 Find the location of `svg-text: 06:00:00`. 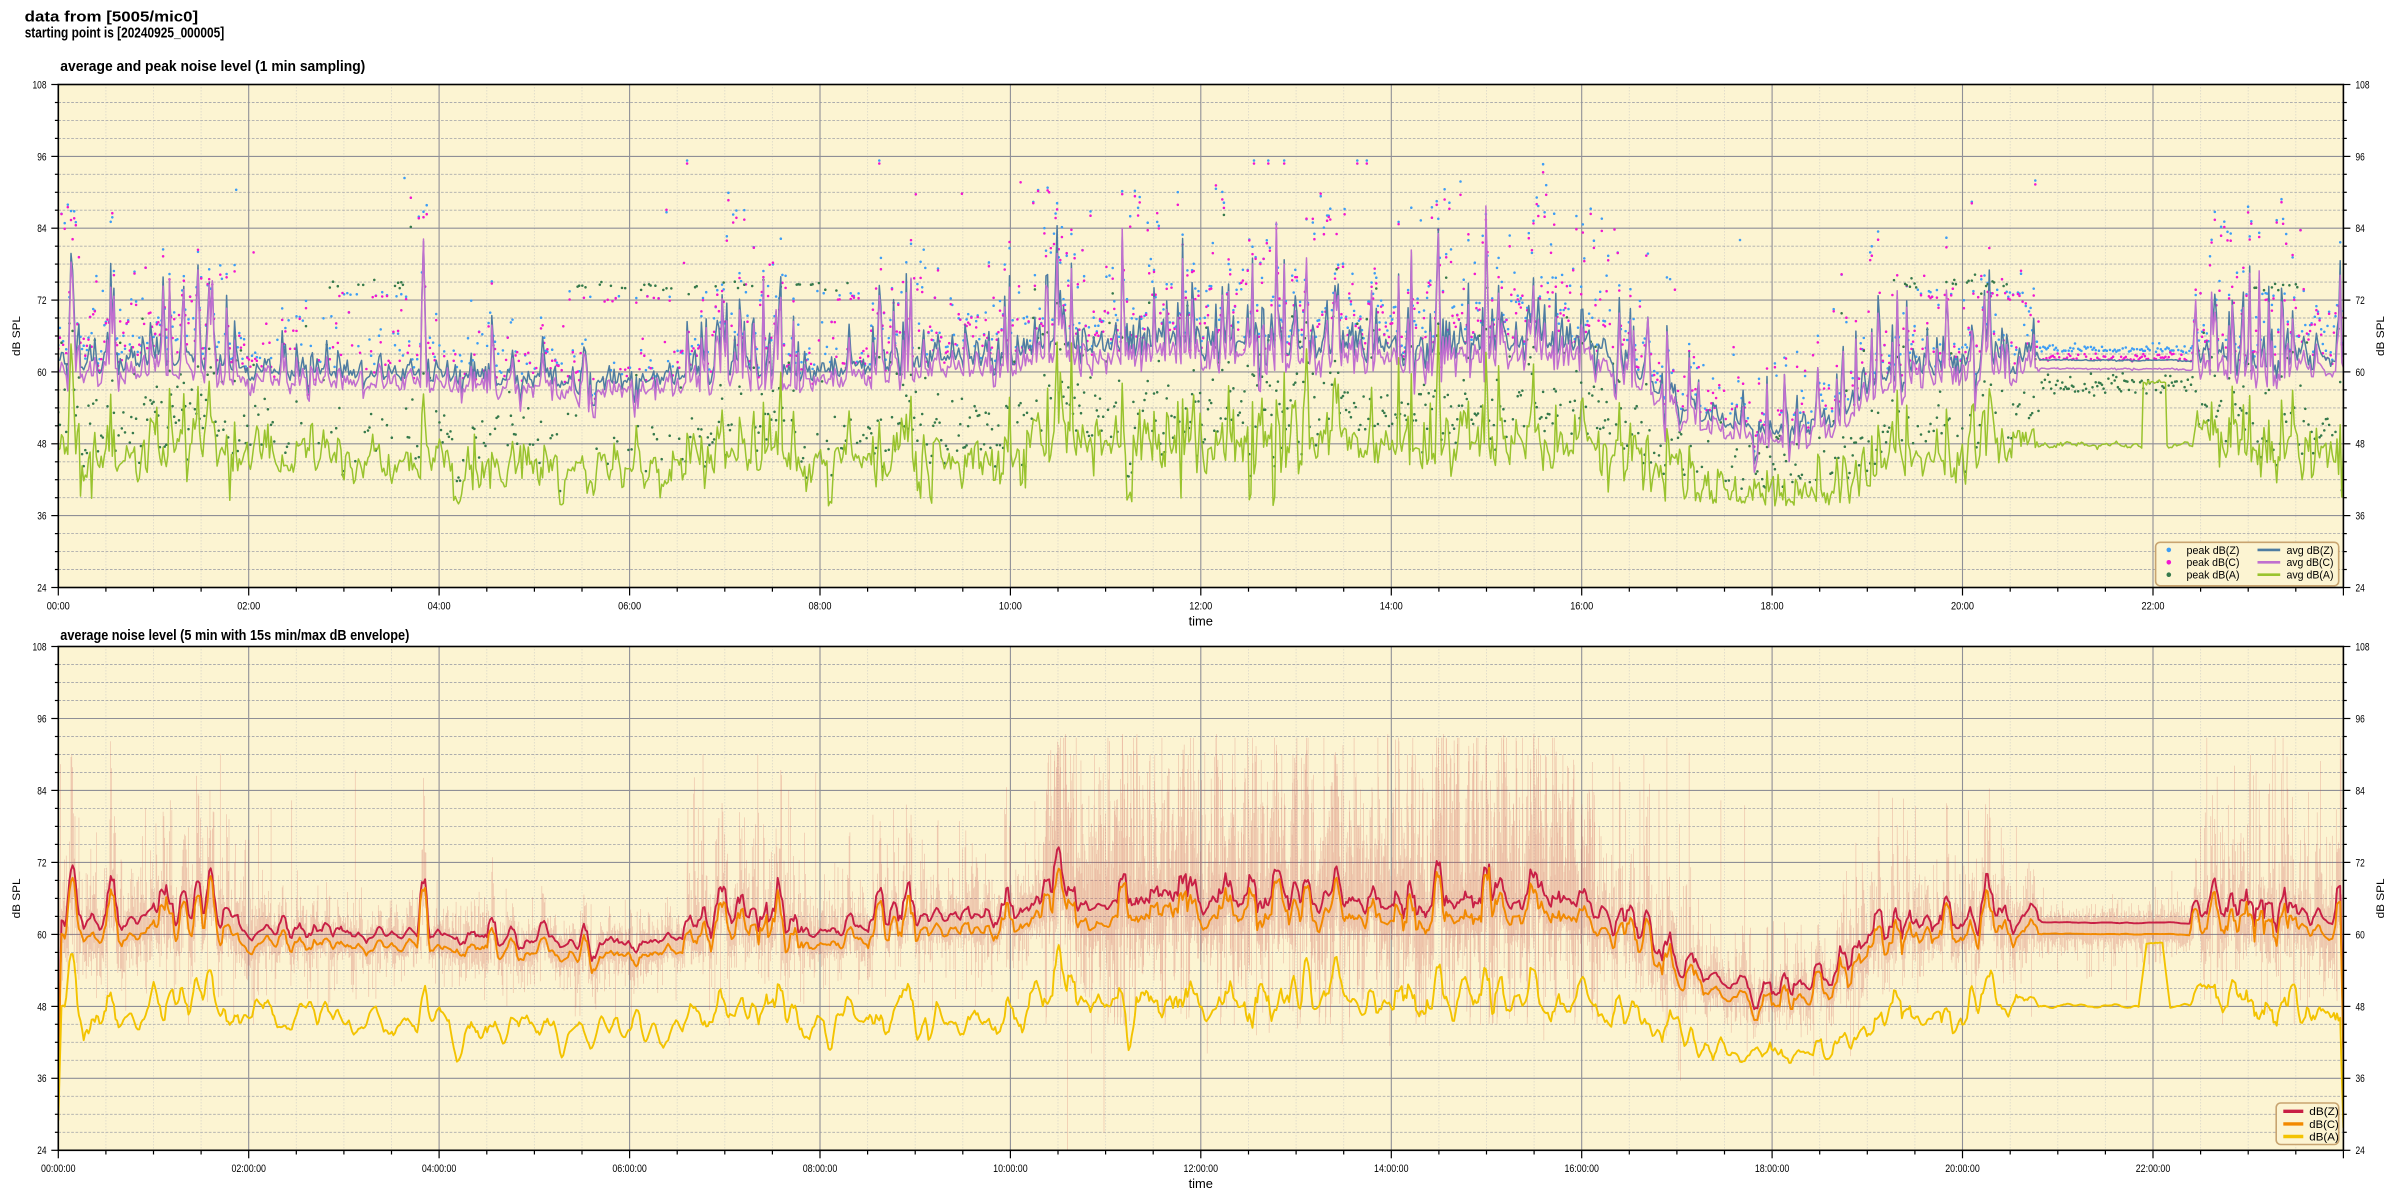

svg-text: 06:00:00 is located at coordinates (629, 1169).